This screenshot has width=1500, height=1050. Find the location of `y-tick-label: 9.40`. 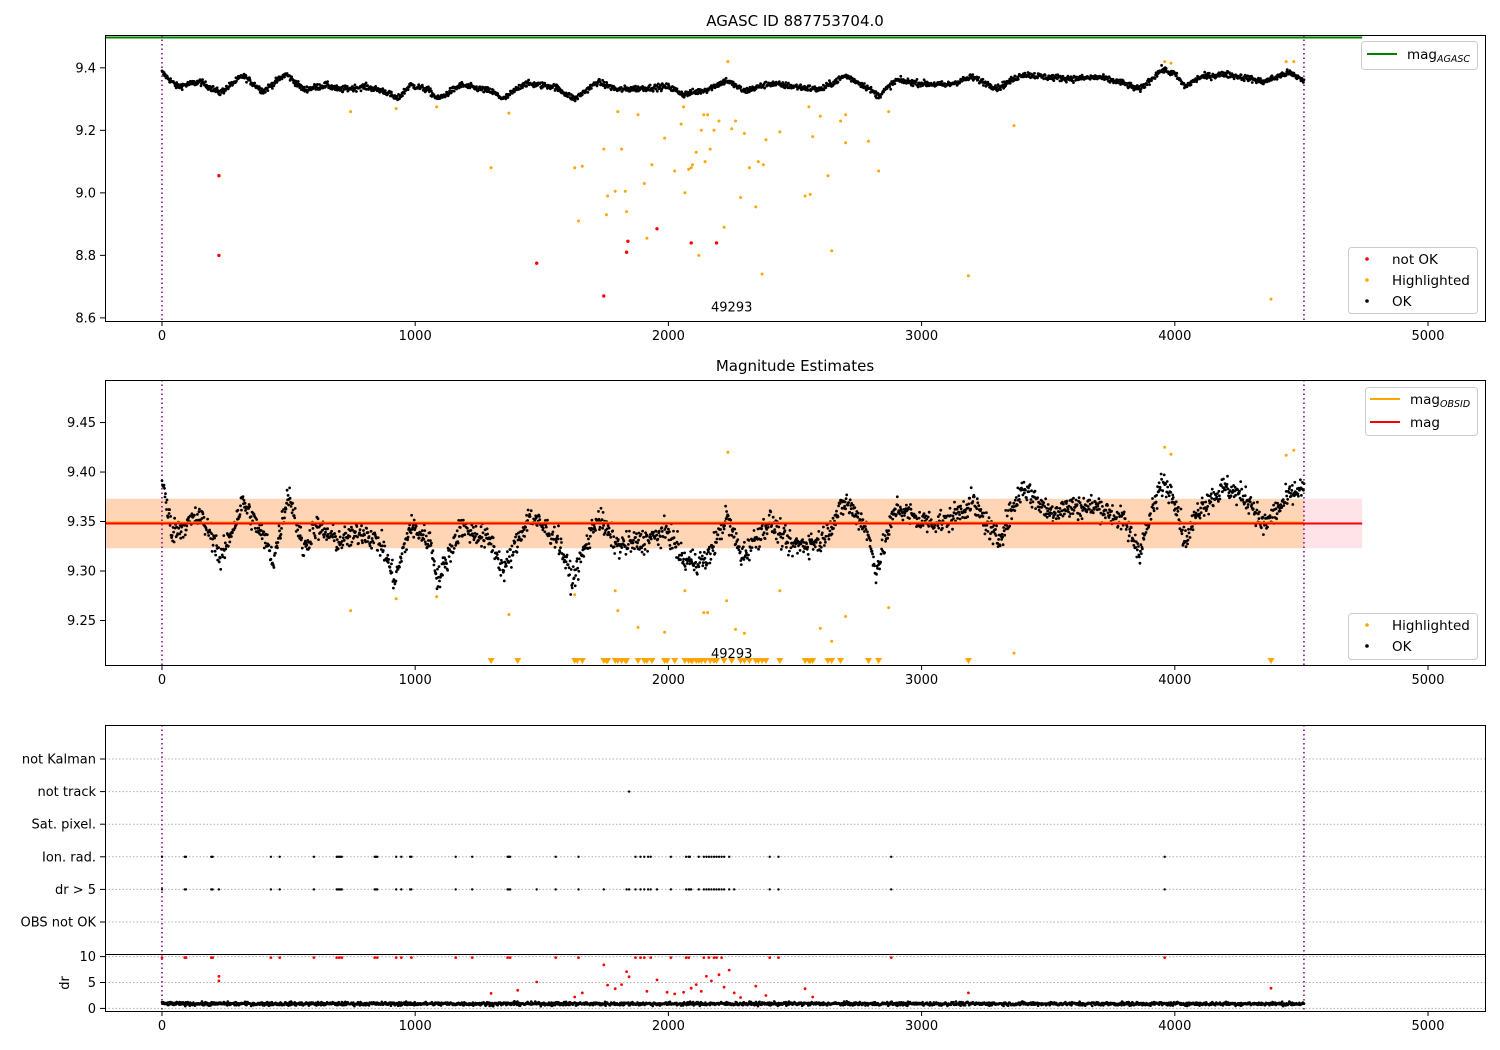

y-tick-label: 9.40 is located at coordinates (81, 473).